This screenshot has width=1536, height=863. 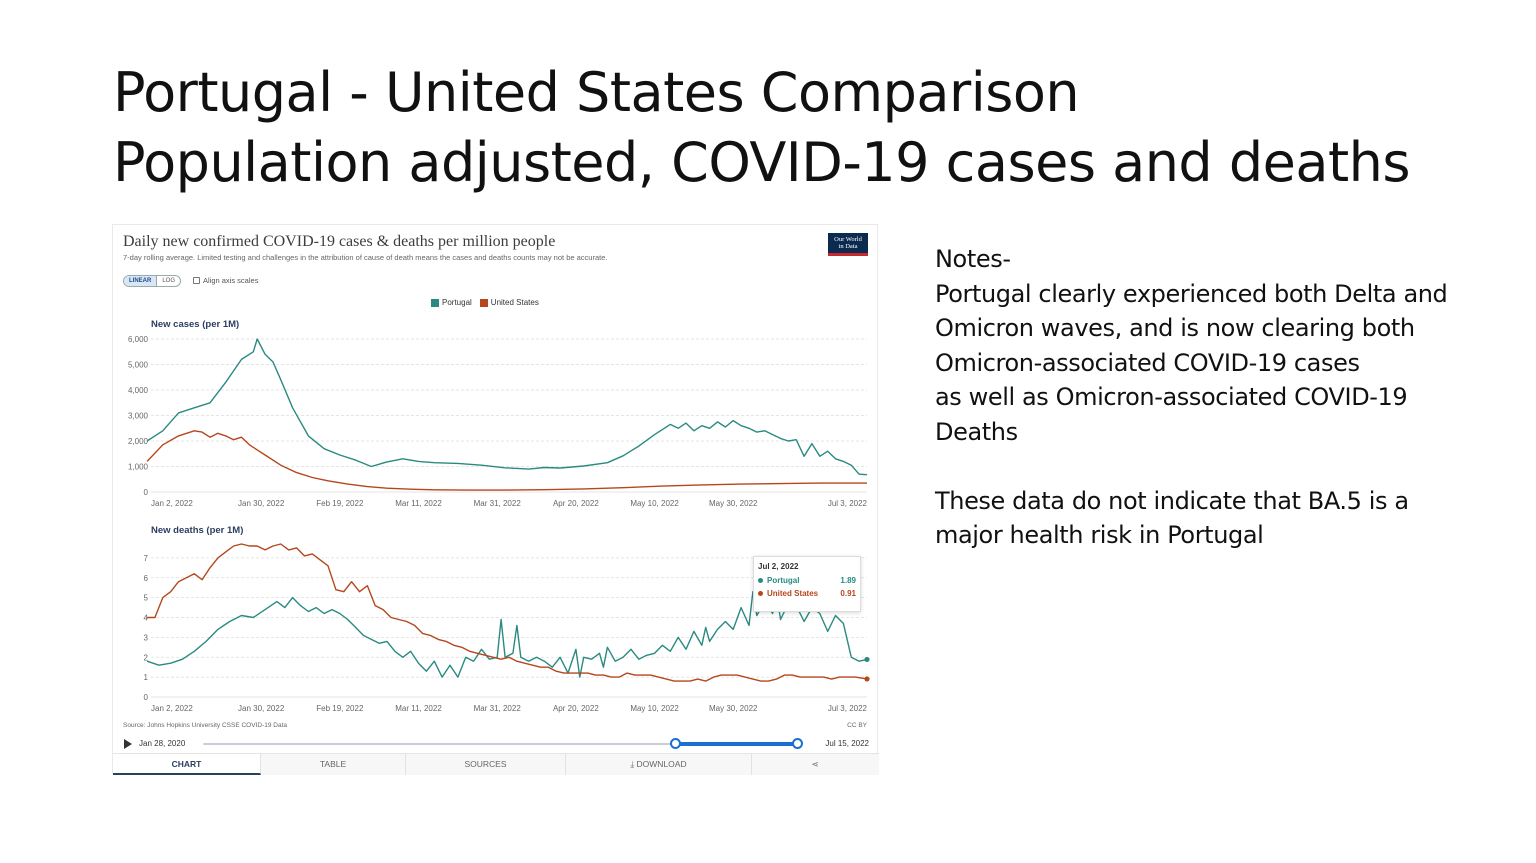 I want to click on tooltip-value-united-states: 0.91, so click(x=848, y=593).